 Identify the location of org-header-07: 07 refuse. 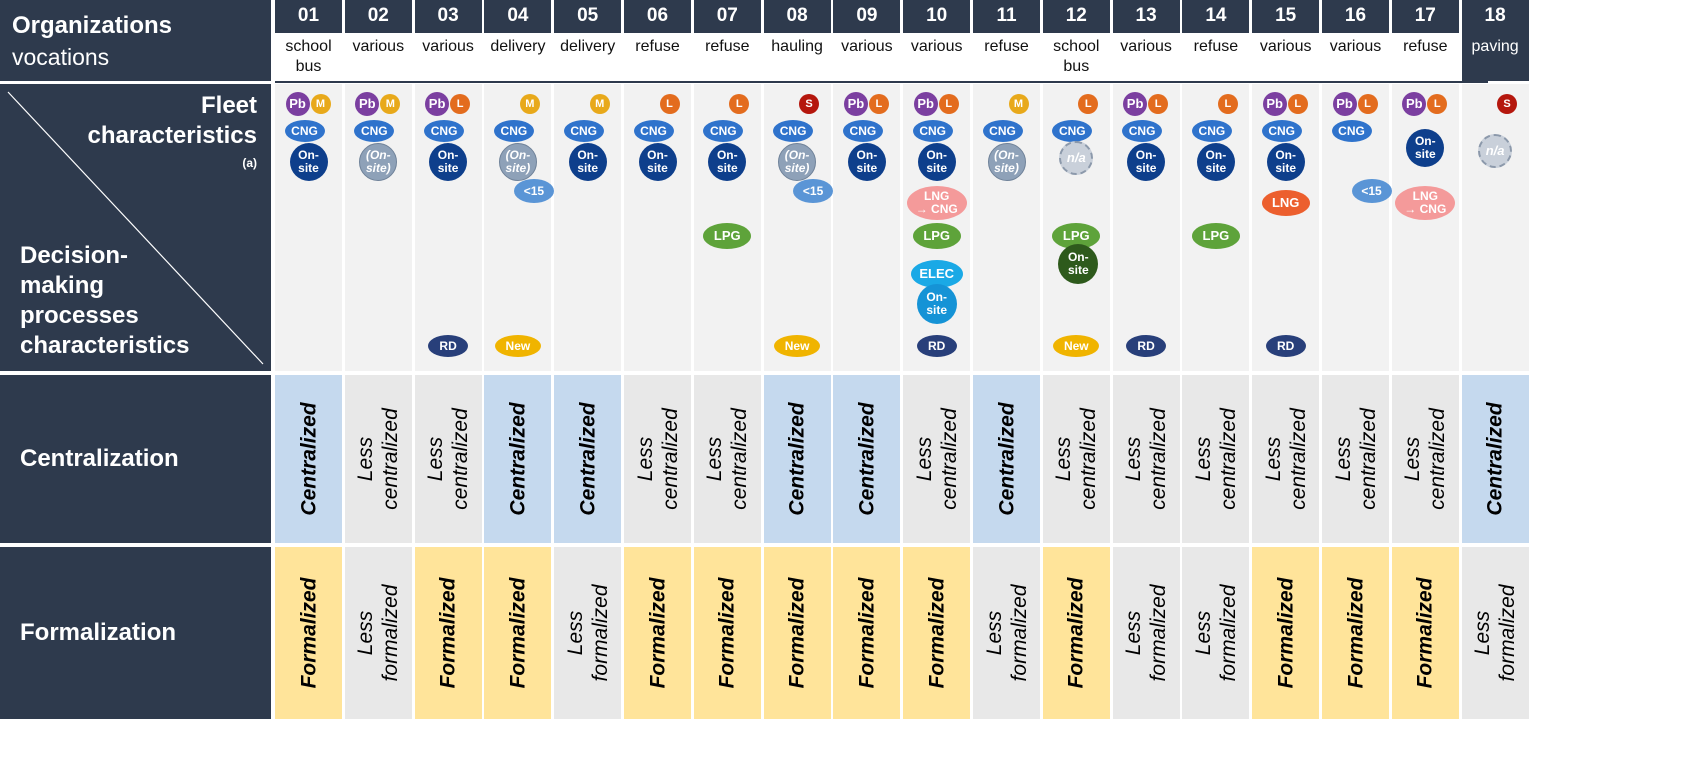
(727, 40).